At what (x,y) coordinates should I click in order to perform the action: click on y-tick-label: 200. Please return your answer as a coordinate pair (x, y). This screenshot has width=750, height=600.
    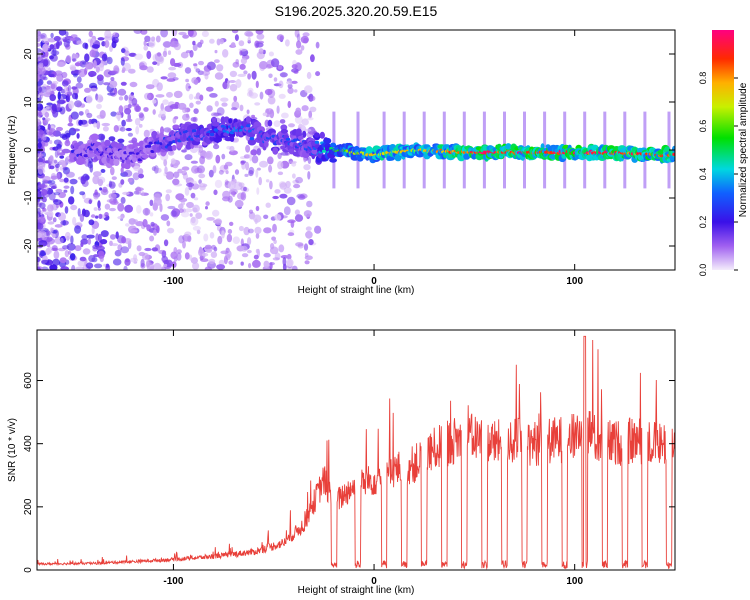
    Looking at the image, I should click on (28, 506).